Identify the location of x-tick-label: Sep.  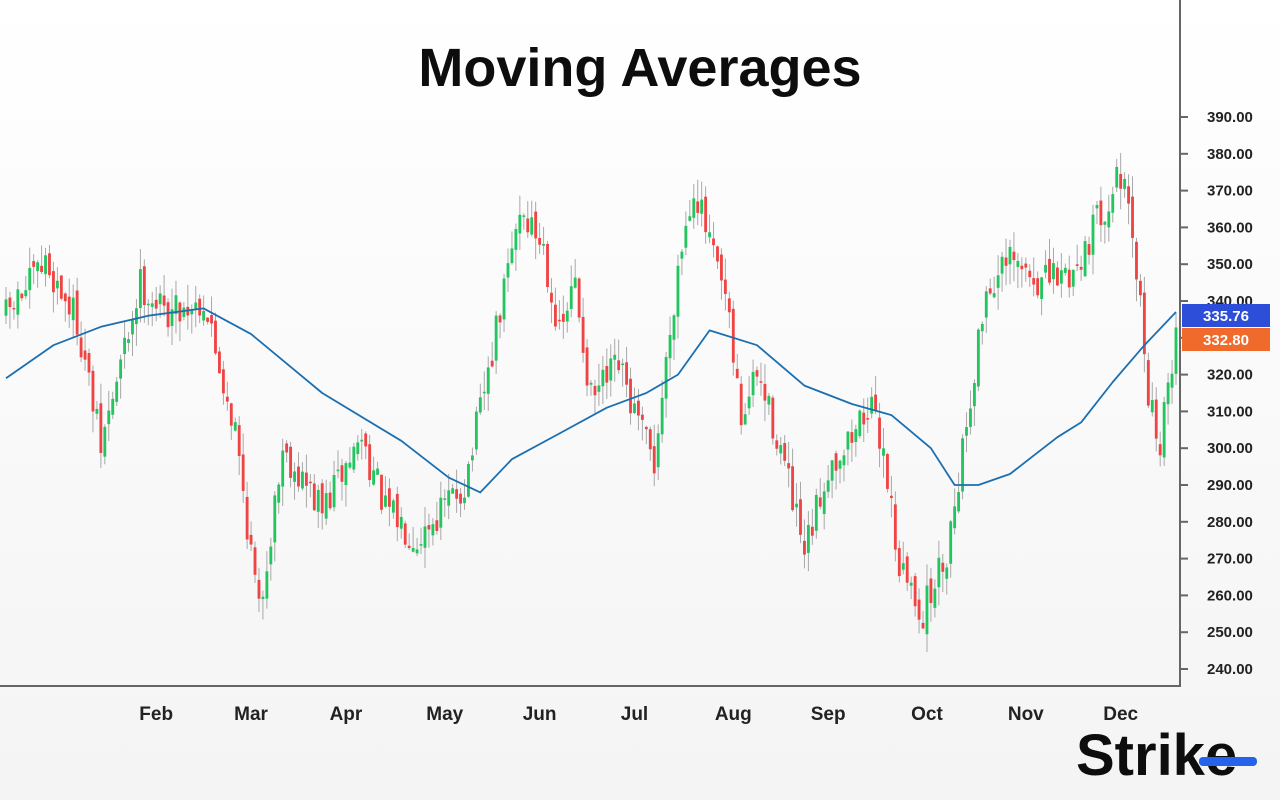
(828, 714).